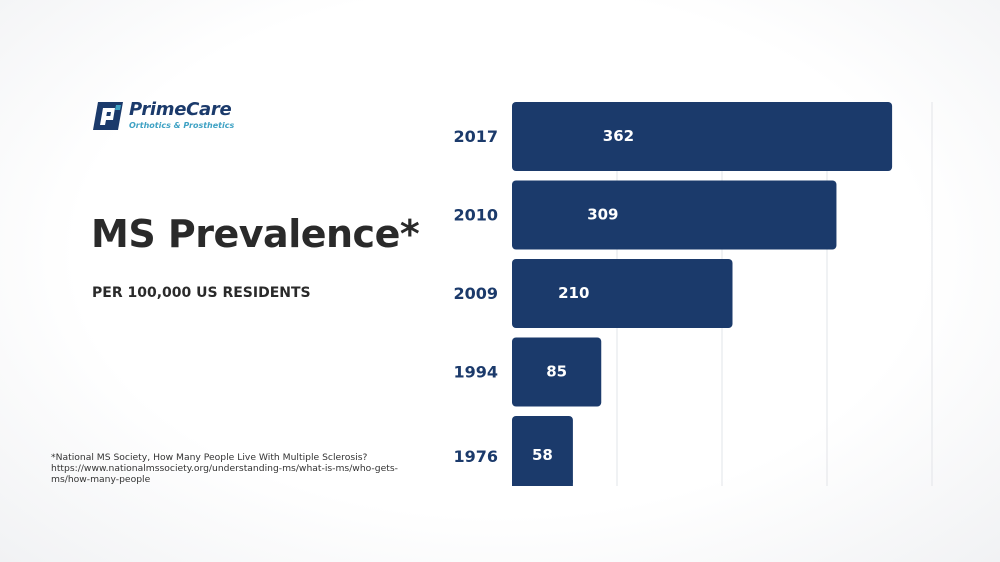 This screenshot has height=562, width=1000. Describe the element at coordinates (475, 456) in the screenshot. I see `category-label: 1976` at that location.